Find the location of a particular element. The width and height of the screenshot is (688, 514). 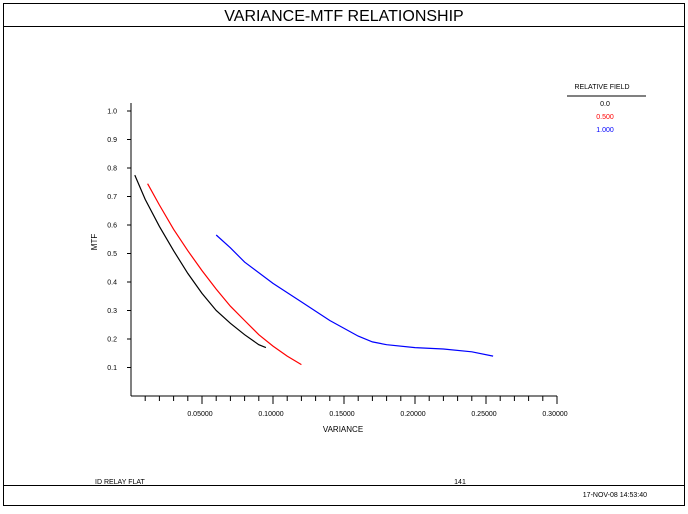

legend-entry-0: 0.0 is located at coordinates (605, 104).